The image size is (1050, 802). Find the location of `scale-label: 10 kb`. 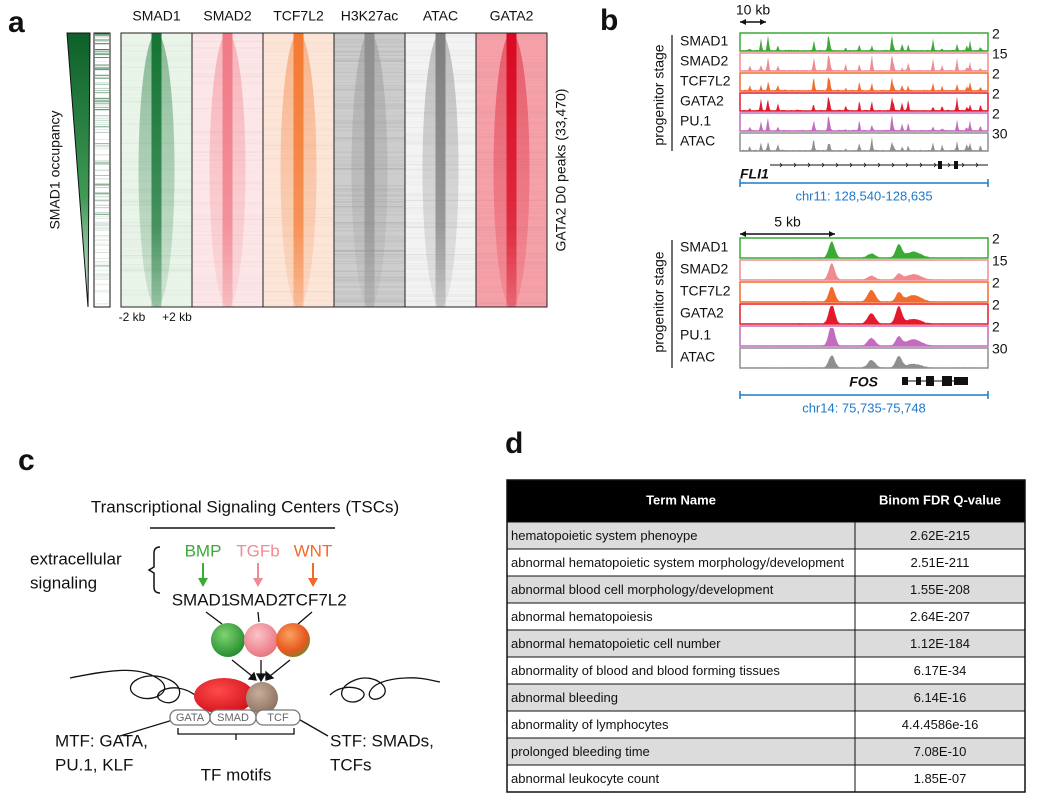

scale-label: 10 kb is located at coordinates (753, 10).